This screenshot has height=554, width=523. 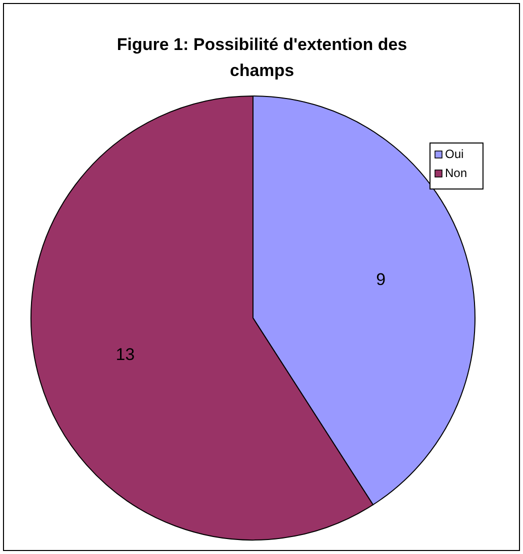 What do you see at coordinates (454, 154) in the screenshot?
I see `legend-label: Oui` at bounding box center [454, 154].